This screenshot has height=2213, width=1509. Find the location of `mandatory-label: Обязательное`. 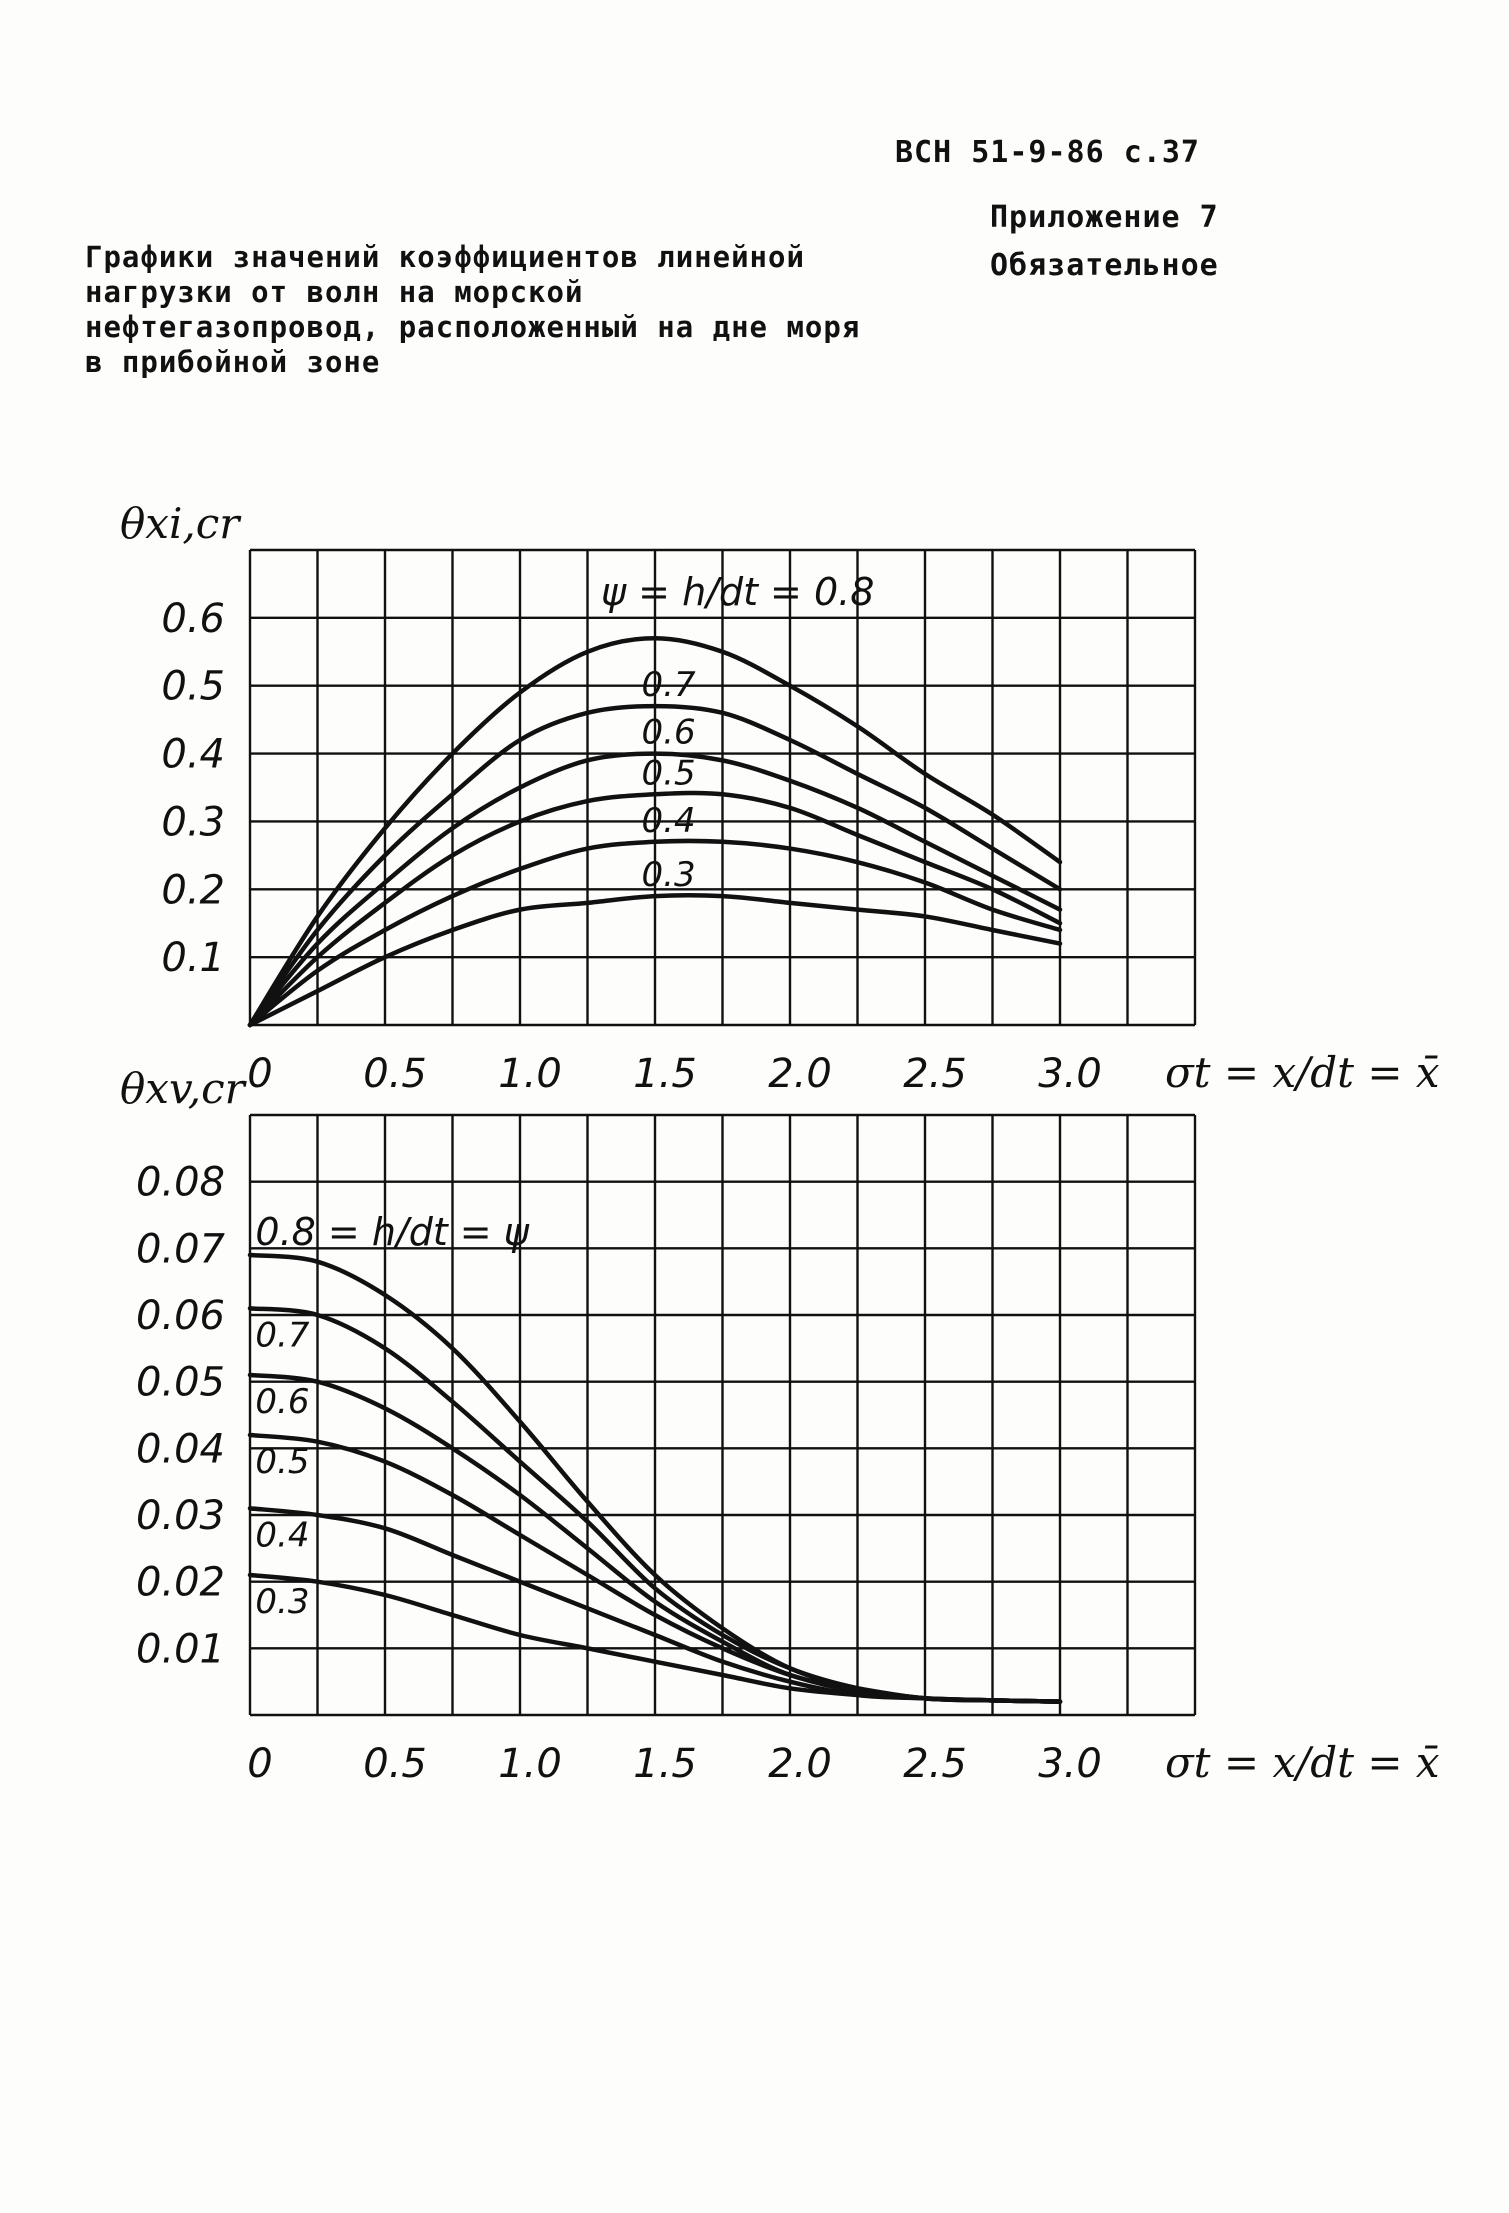

mandatory-label: Обязательное is located at coordinates (1104, 265).